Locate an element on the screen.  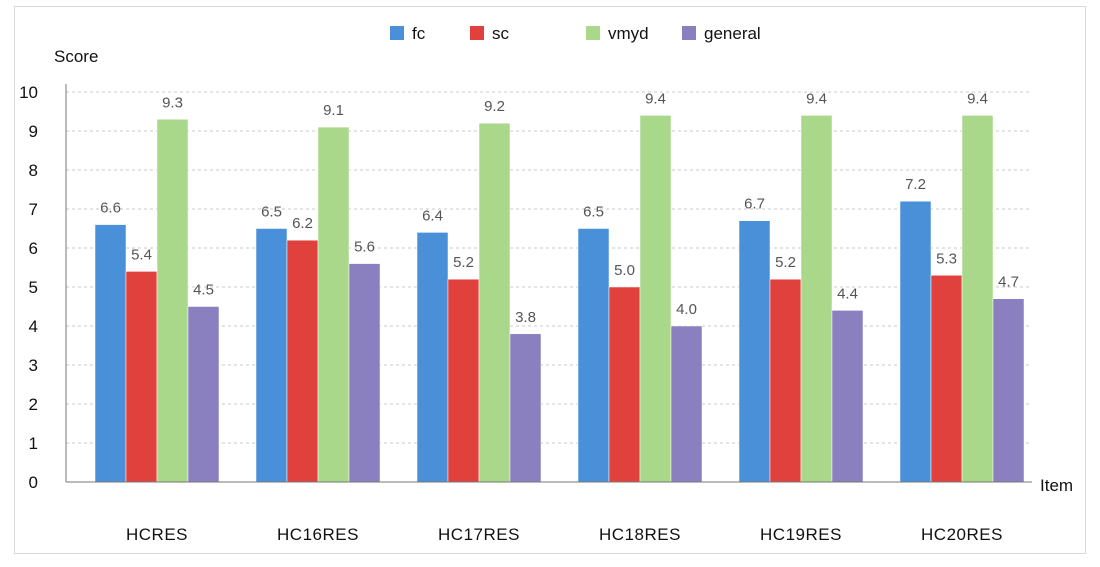
legend-swatch-sc is located at coordinates (477, 33).